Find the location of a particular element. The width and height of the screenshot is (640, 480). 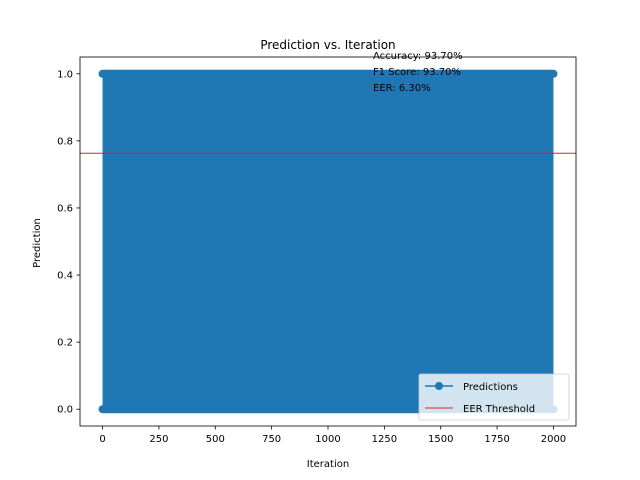

x-tick-label: 0 is located at coordinates (102, 439).